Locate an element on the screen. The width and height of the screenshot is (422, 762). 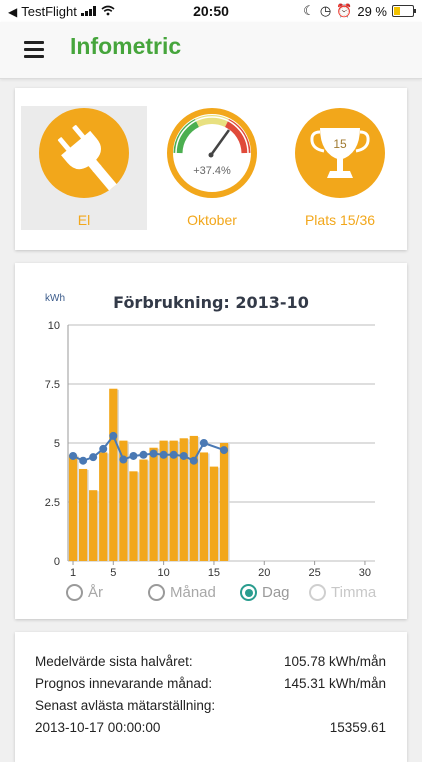
status-right: ☾ ◷ ⏰ 29 % is located at coordinates (359, 11).